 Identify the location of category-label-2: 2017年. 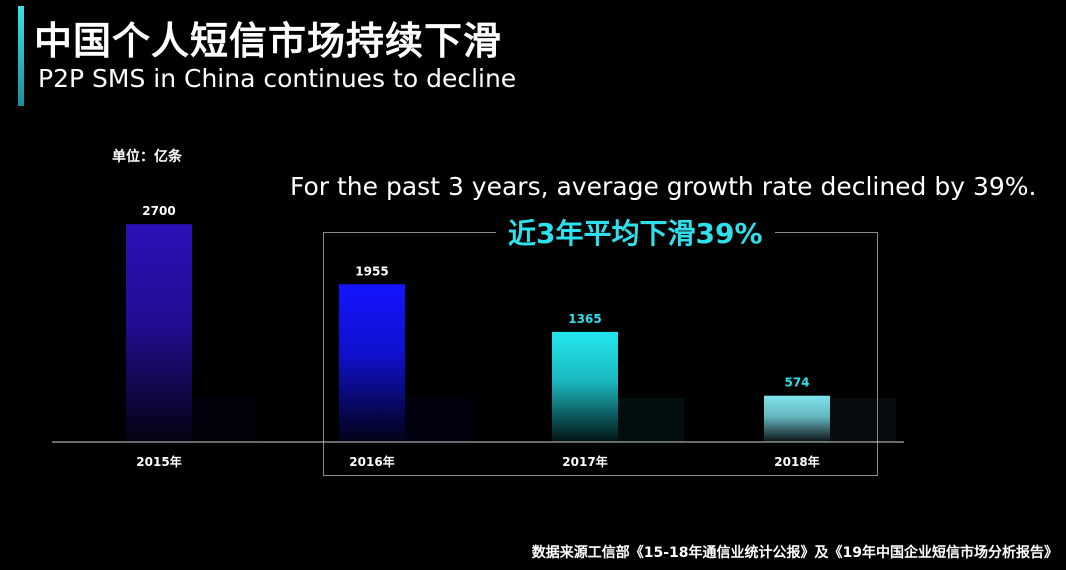
(584, 461).